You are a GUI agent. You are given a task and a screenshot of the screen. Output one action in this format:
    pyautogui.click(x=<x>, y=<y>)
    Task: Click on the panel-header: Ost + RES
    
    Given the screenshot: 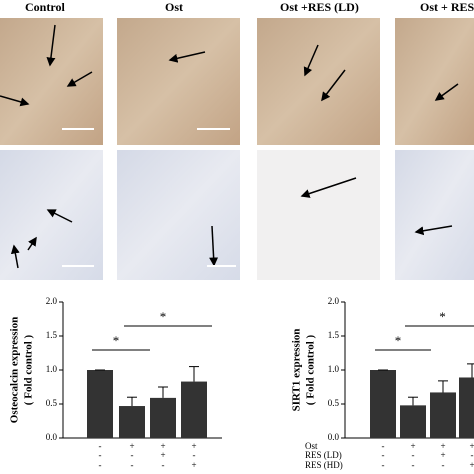 What is the action you would take?
    pyautogui.click(x=447, y=7)
    